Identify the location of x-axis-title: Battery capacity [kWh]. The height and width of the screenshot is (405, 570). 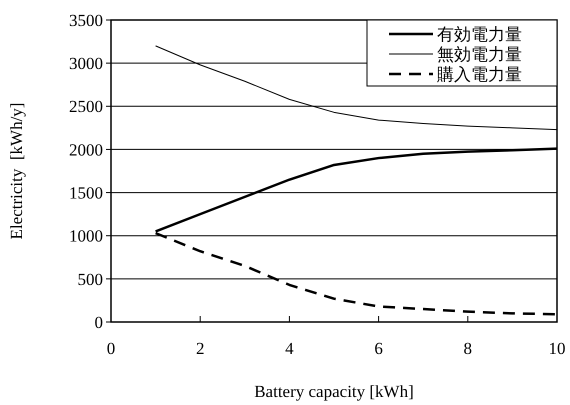
(334, 391).